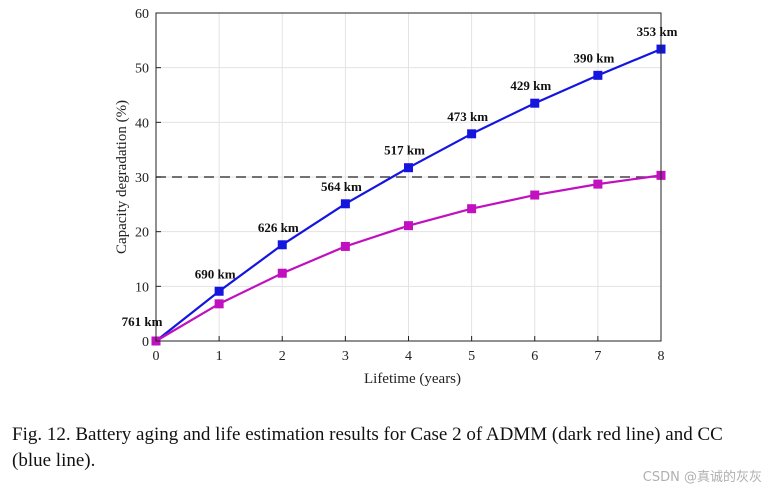 This screenshot has width=776, height=495. What do you see at coordinates (657, 31) in the screenshot?
I see `range-label: 353 km` at bounding box center [657, 31].